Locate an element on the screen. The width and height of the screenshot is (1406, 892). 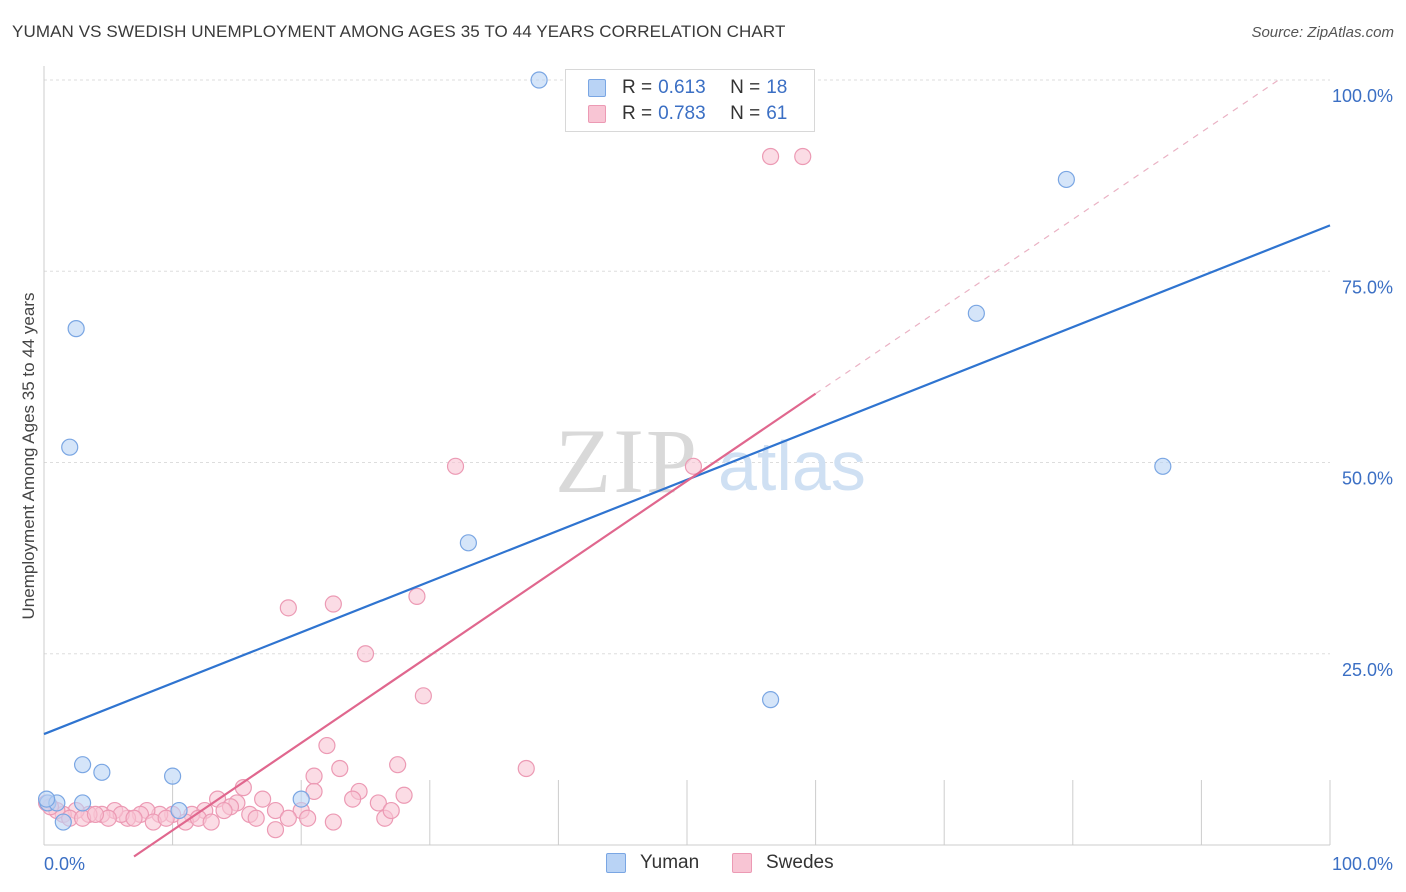
series-swatch-yuman is located at coordinates (616, 863).